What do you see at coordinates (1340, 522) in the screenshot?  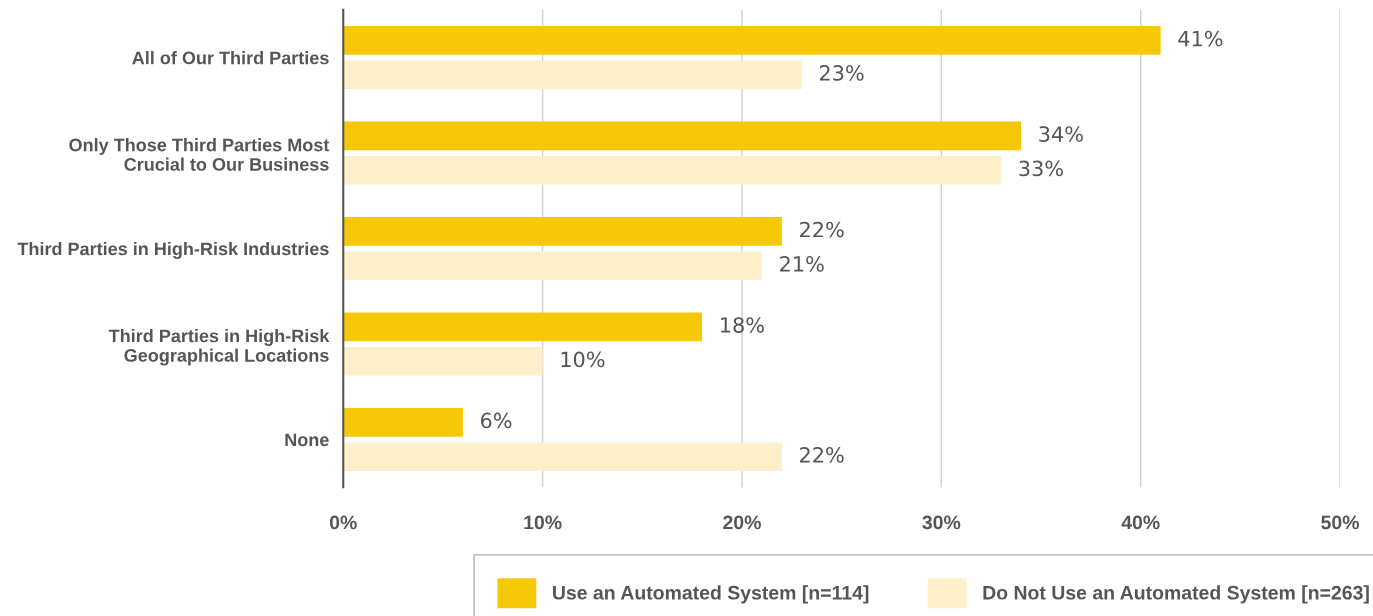 I see `x-tick-label: 50%` at bounding box center [1340, 522].